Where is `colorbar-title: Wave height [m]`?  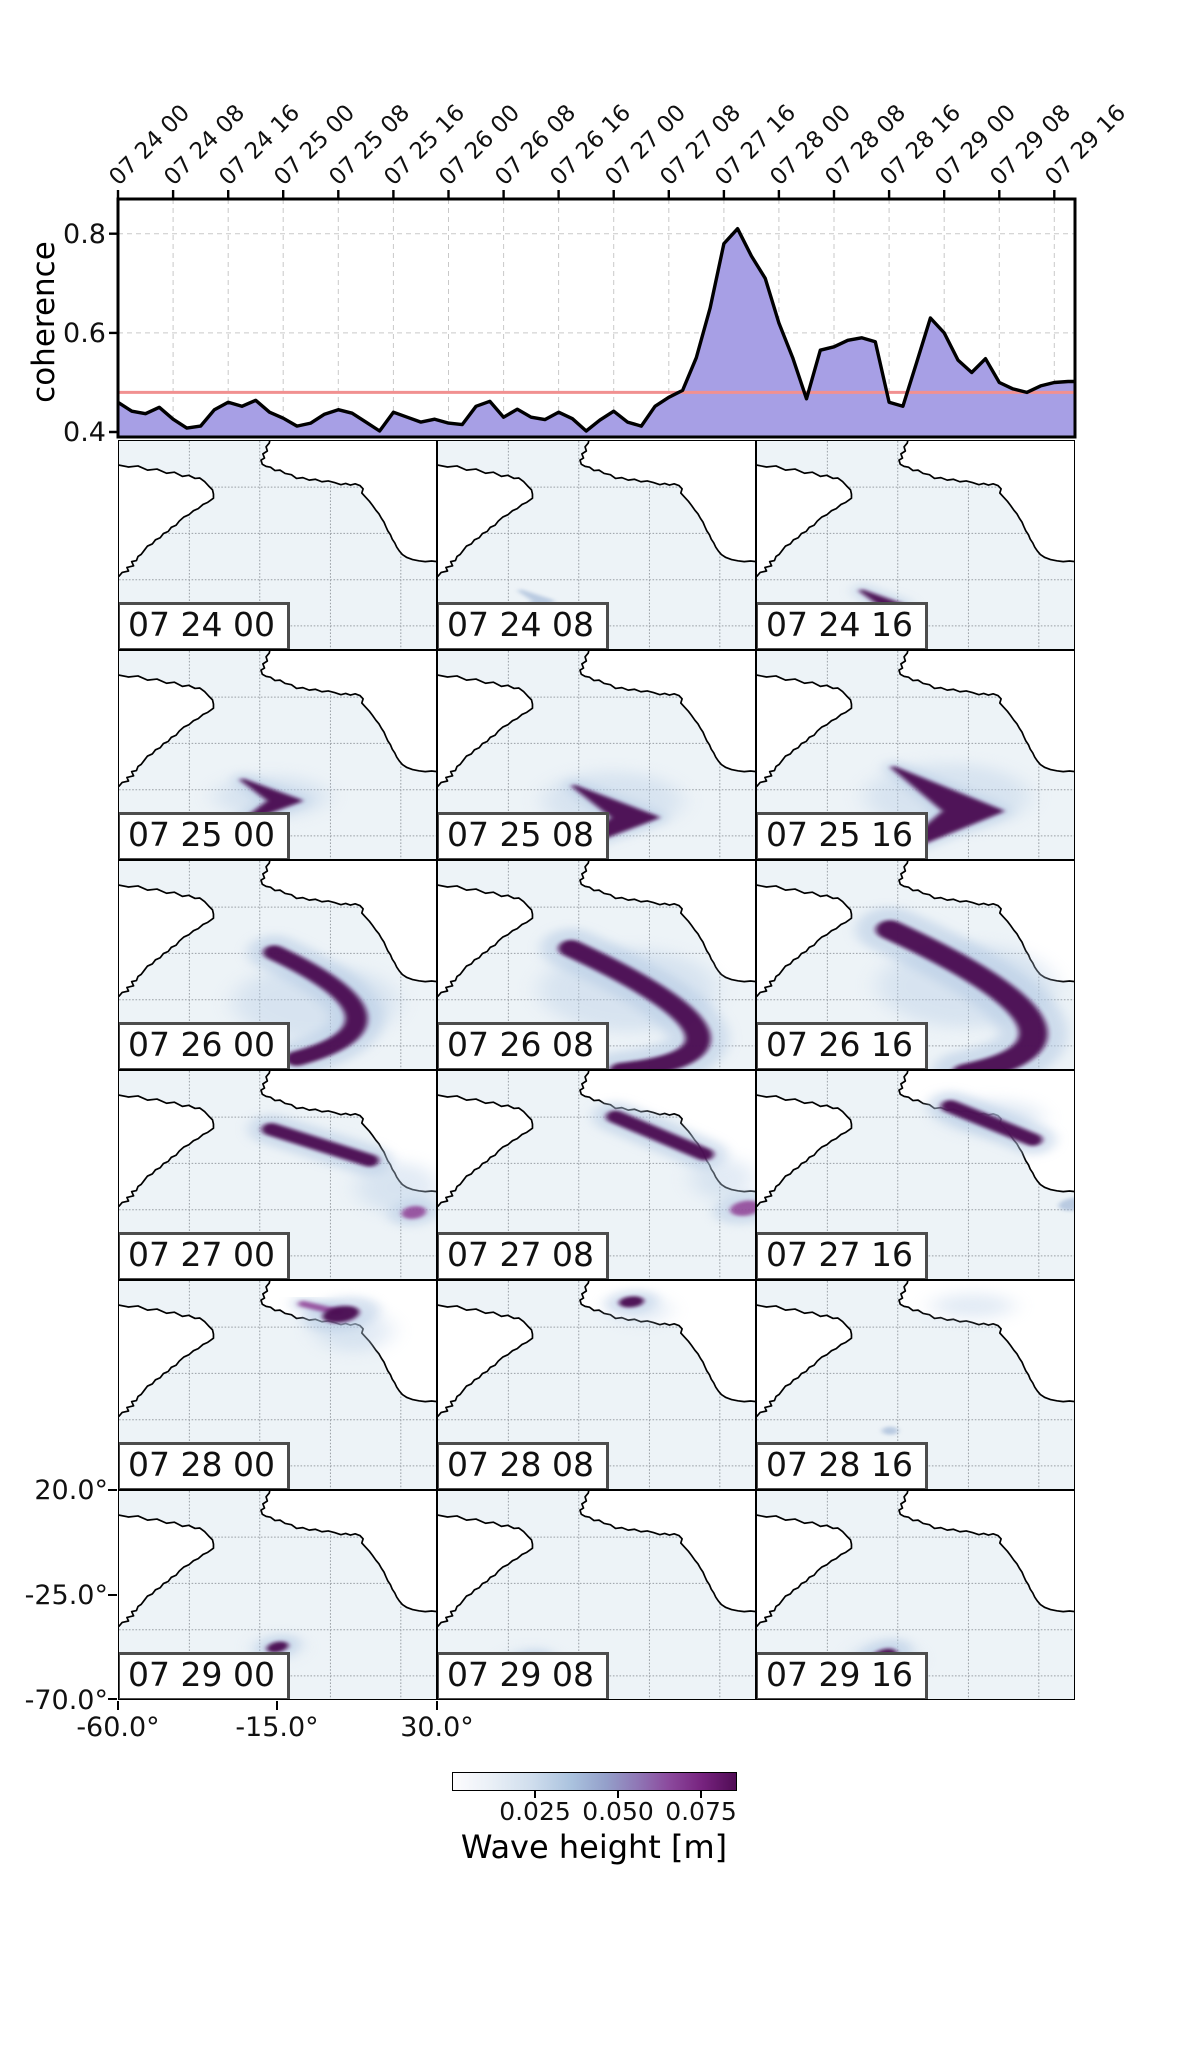 colorbar-title: Wave height [m] is located at coordinates (594, 1847).